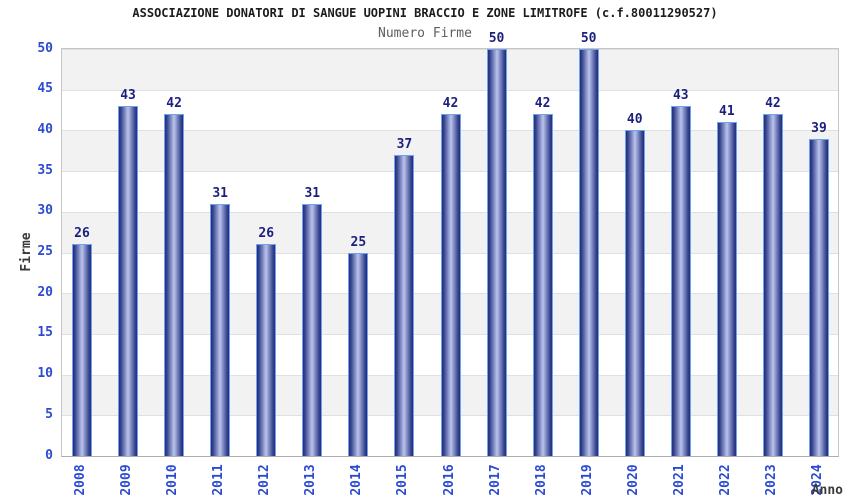  What do you see at coordinates (49, 455) in the screenshot?
I see `y-tick-label: 0` at bounding box center [49, 455].